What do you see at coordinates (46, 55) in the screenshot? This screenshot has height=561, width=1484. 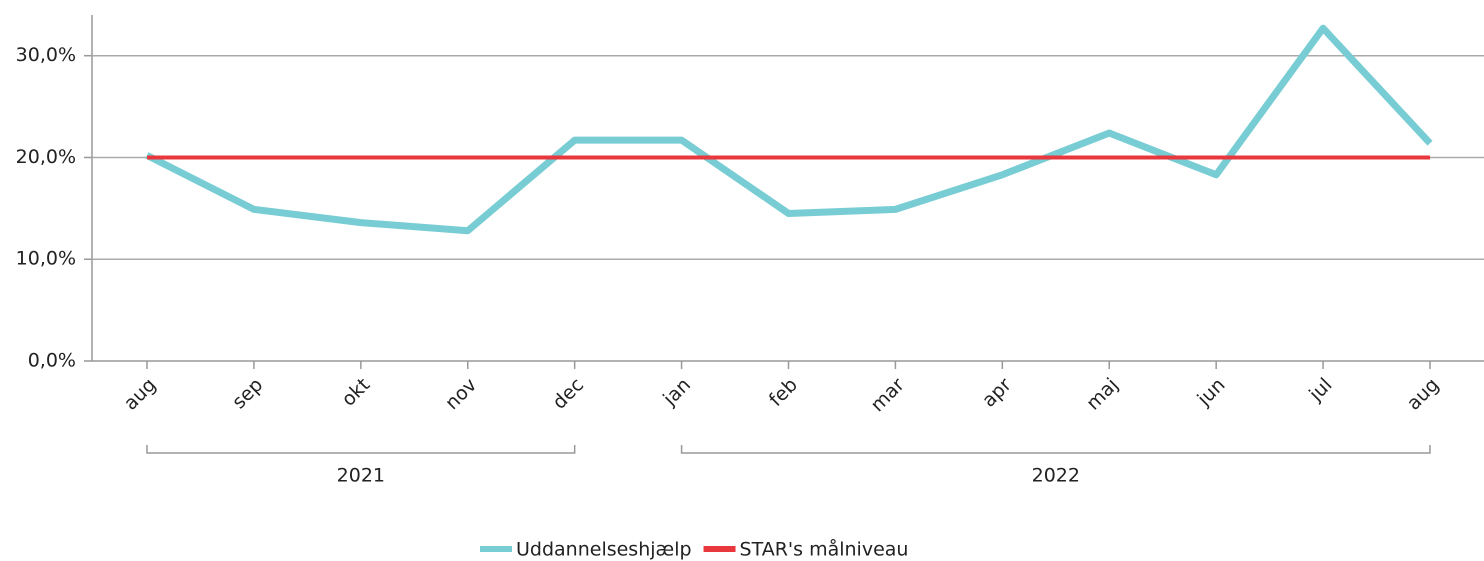 I see `y-tick-label: 30,0%` at bounding box center [46, 55].